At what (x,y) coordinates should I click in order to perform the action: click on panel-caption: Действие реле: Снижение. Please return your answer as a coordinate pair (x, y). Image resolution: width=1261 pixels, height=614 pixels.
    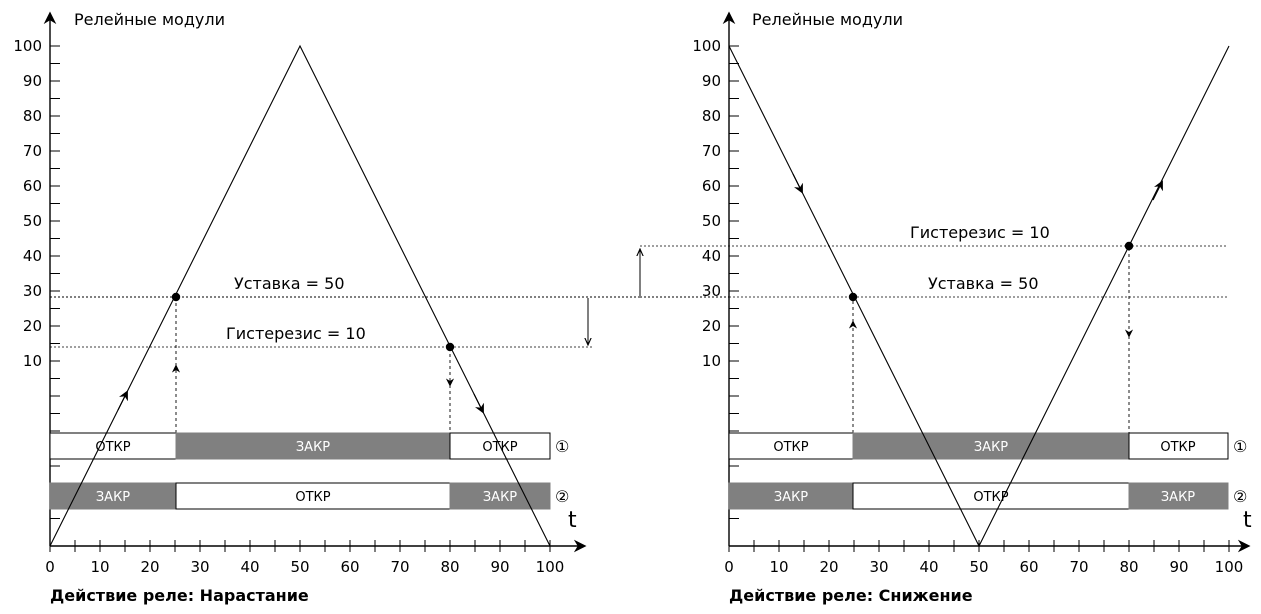
    Looking at the image, I should click on (851, 595).